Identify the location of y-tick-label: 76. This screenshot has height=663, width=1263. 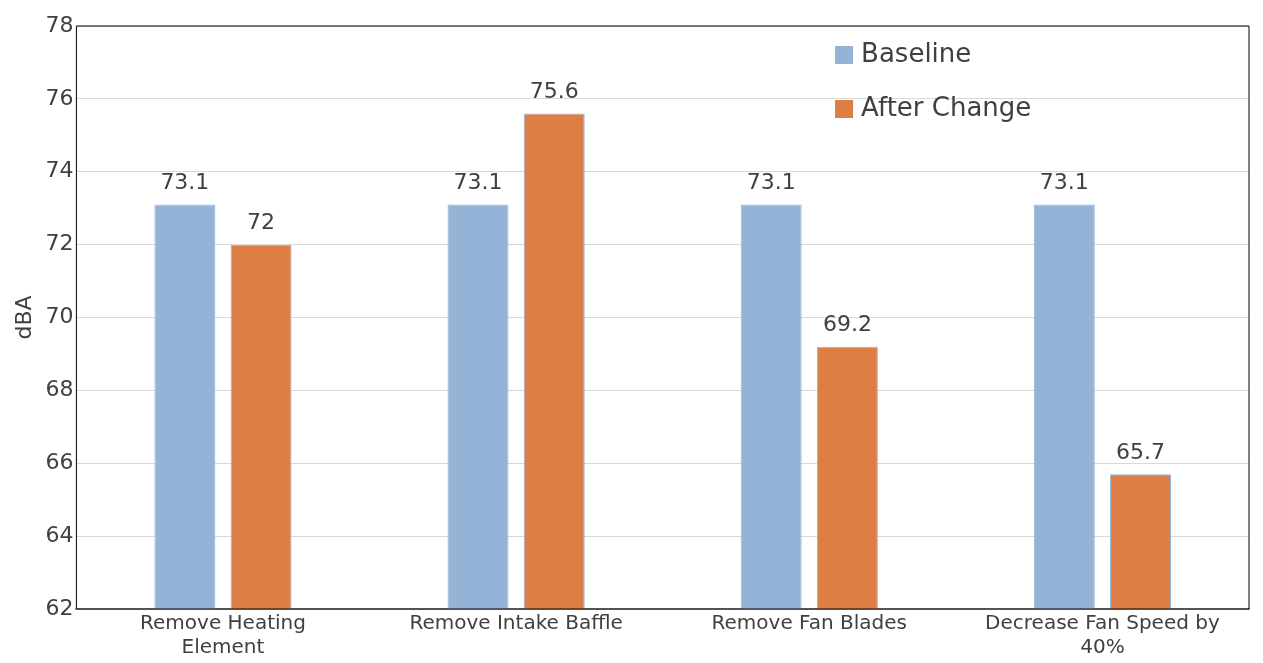
(59, 97).